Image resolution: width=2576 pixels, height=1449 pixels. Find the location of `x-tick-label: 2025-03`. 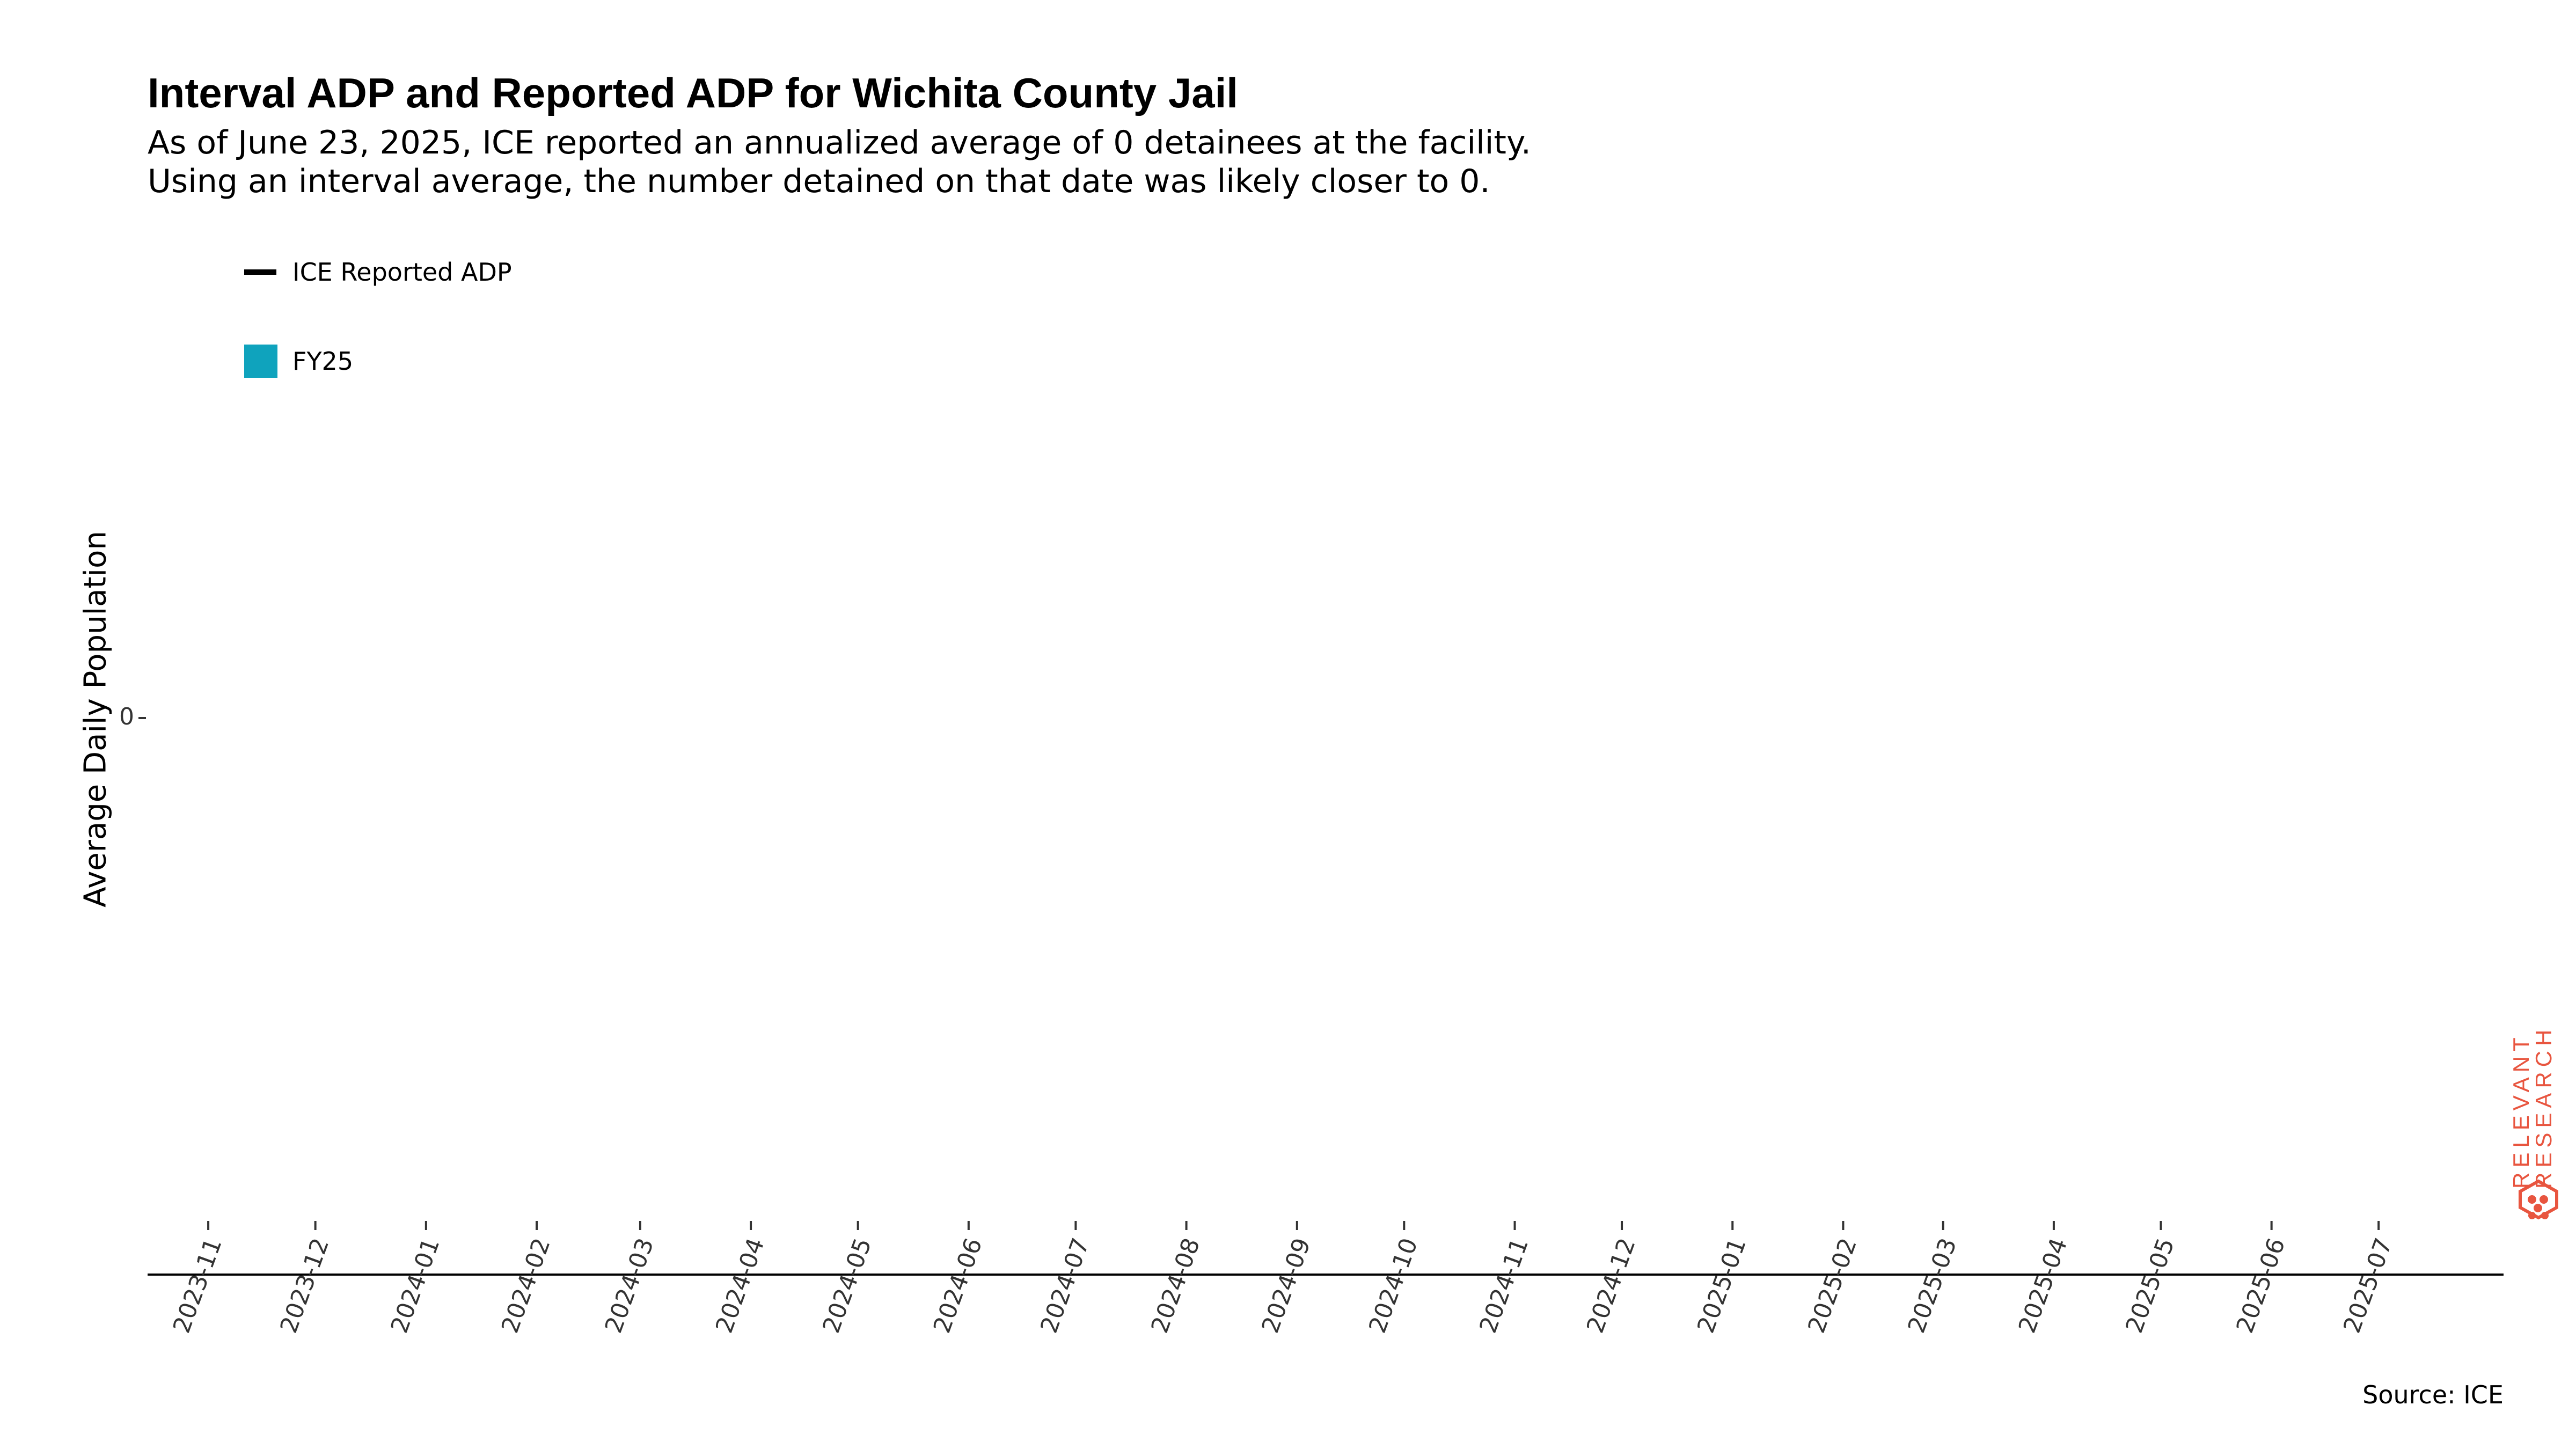

x-tick-label: 2025-03 is located at coordinates (1933, 1285).